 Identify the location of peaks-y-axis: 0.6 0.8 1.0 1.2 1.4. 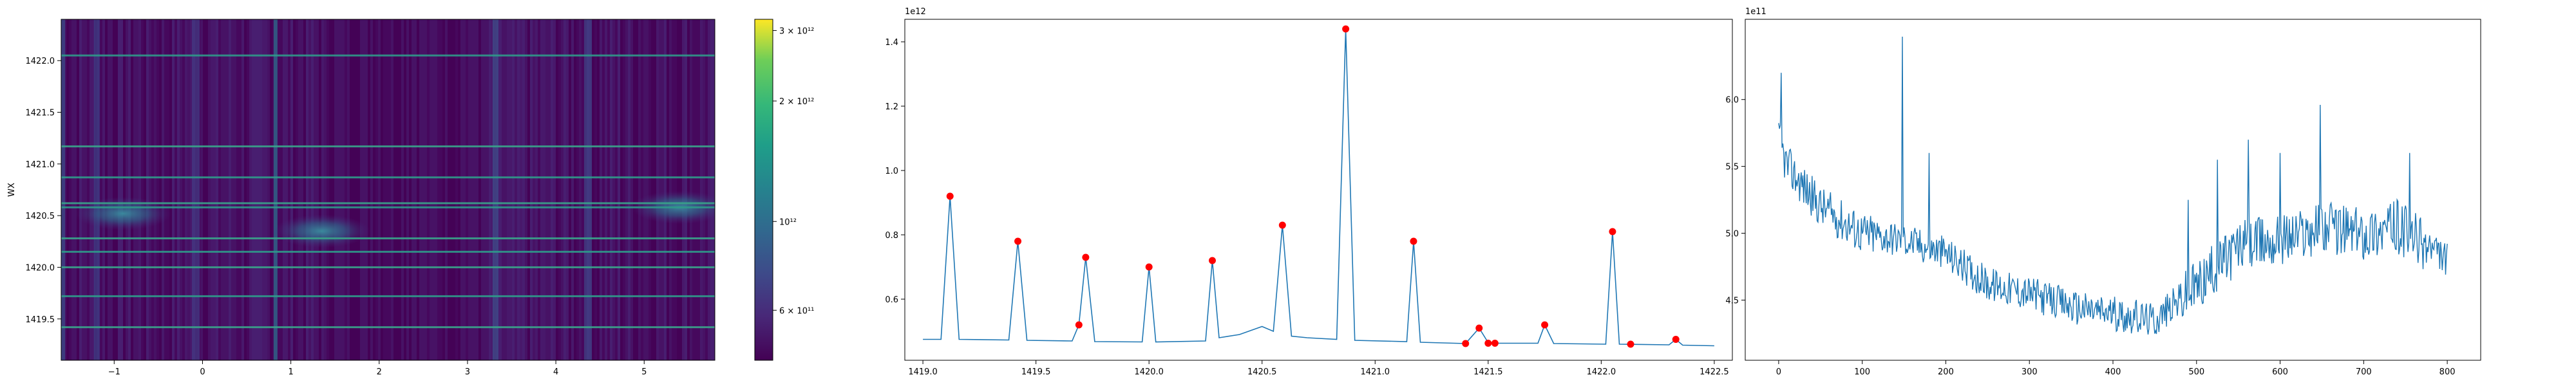
(895, 171).